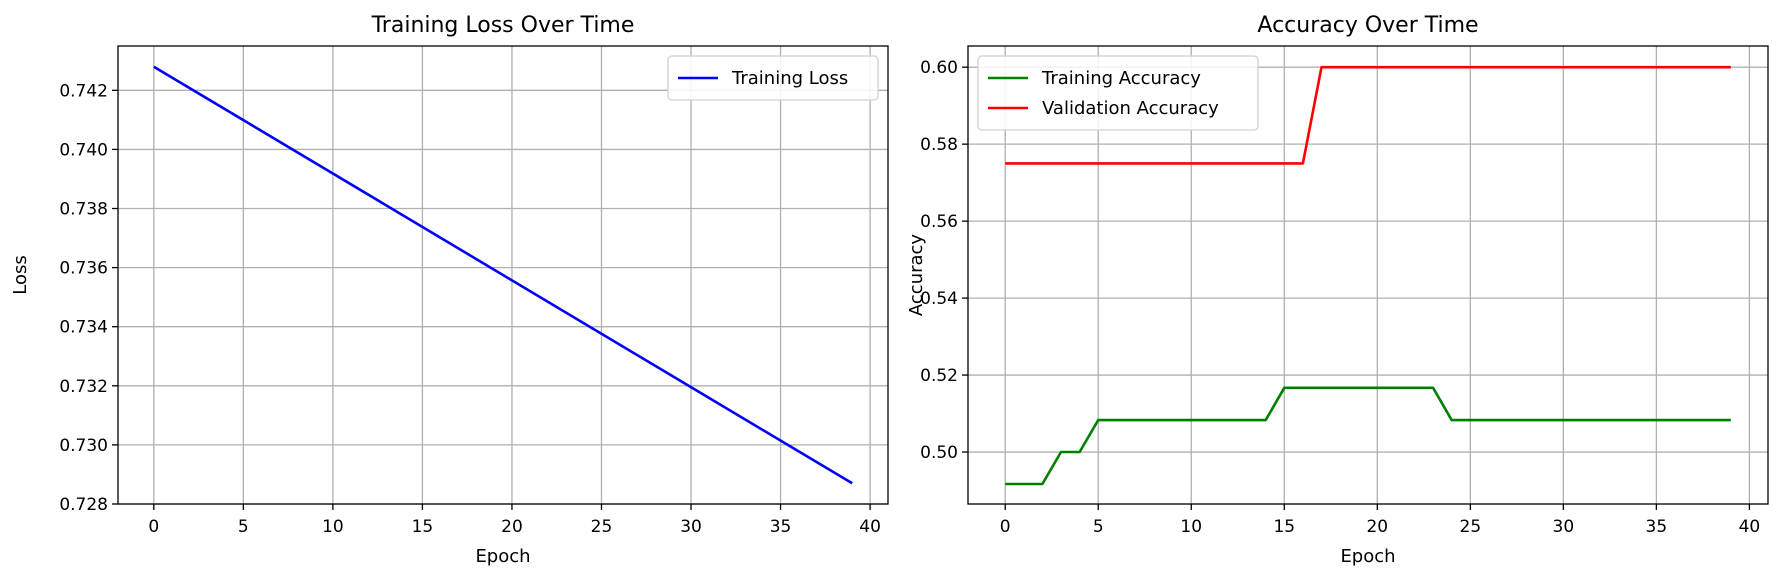 The image size is (1784, 581). What do you see at coordinates (83, 150) in the screenshot?
I see `y-tick-label: 0.740` at bounding box center [83, 150].